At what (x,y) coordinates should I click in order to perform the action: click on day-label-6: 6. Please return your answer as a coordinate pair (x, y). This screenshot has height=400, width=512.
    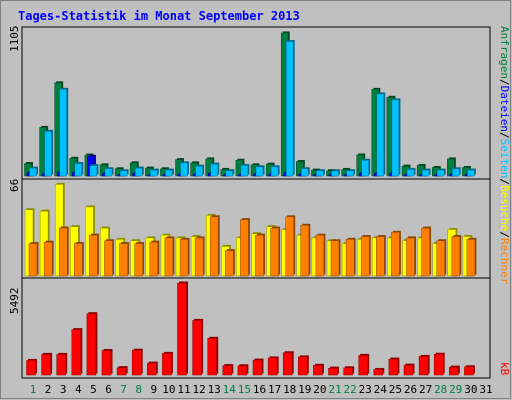
    Looking at the image, I should click on (108, 389).